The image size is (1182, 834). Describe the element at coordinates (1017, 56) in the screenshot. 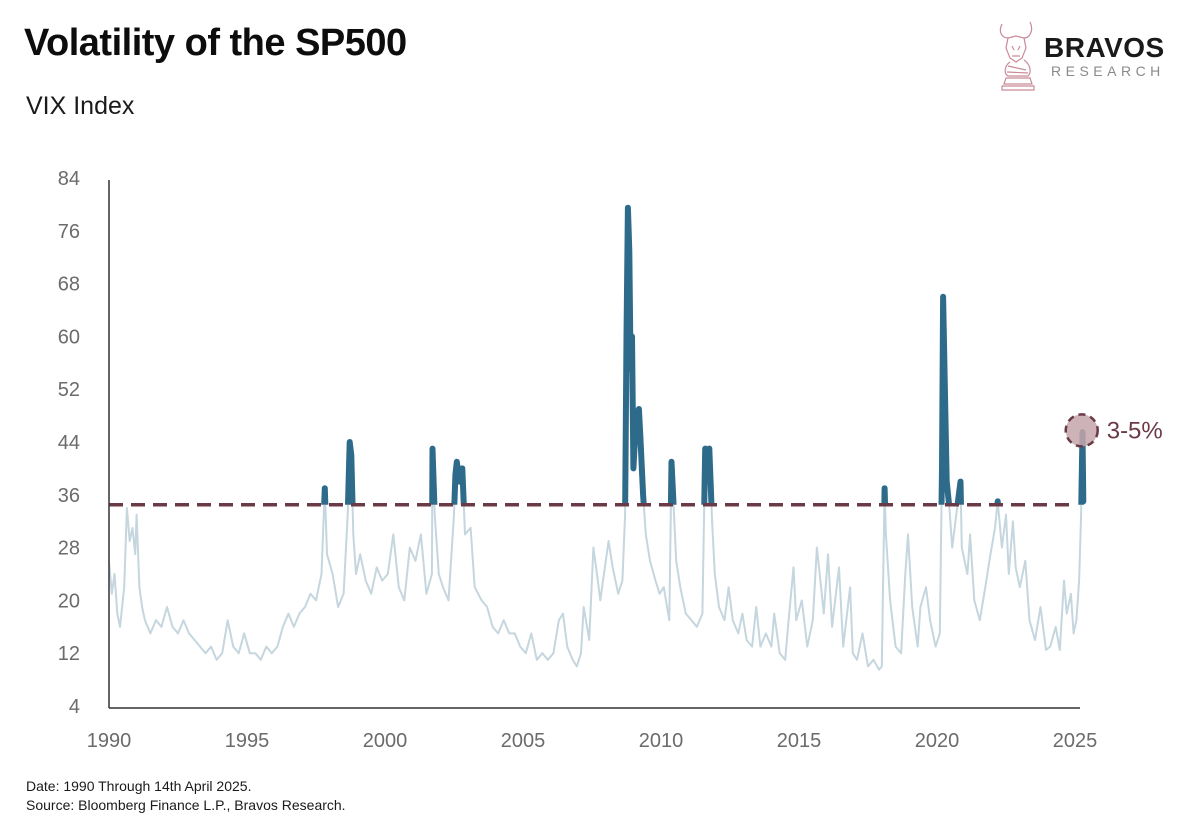

I see `bull-chess-knight-icon` at that location.